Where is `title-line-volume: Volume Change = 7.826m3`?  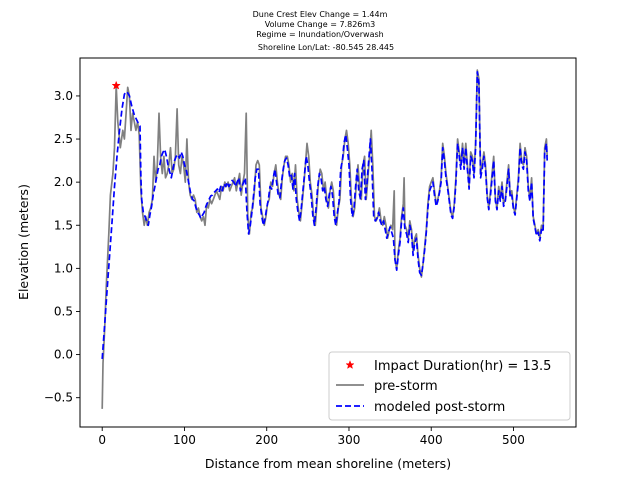
title-line-volume: Volume Change = 7.826m3 is located at coordinates (320, 24).